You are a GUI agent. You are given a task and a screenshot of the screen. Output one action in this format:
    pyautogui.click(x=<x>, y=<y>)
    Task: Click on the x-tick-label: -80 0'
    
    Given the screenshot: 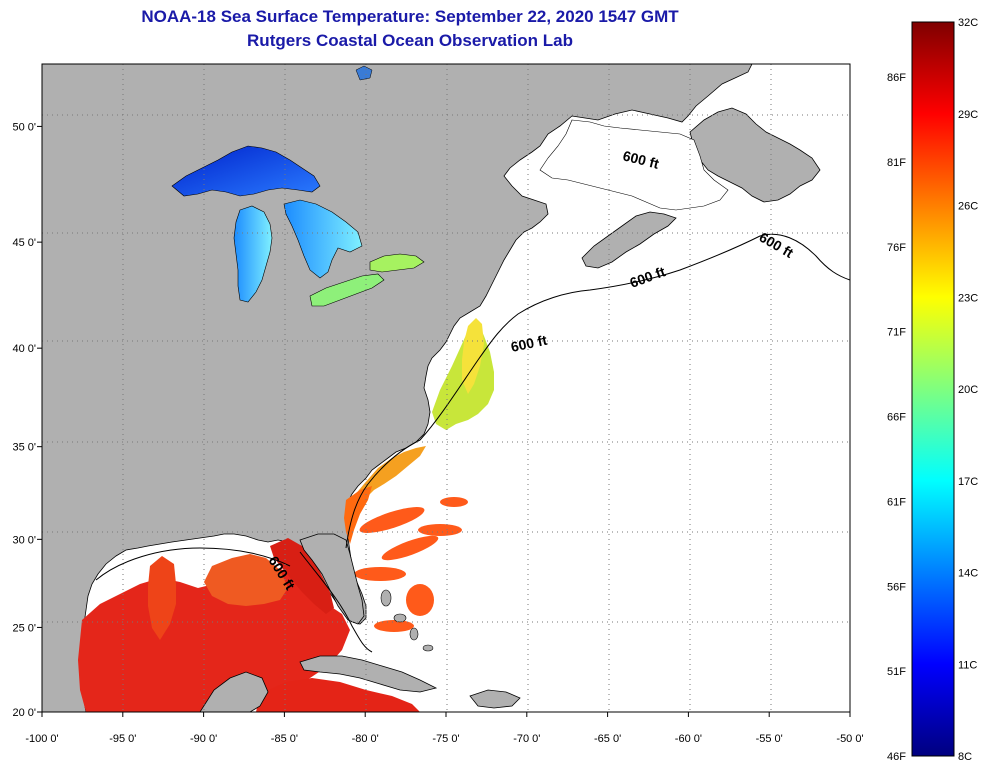 What is the action you would take?
    pyautogui.click(x=365, y=739)
    